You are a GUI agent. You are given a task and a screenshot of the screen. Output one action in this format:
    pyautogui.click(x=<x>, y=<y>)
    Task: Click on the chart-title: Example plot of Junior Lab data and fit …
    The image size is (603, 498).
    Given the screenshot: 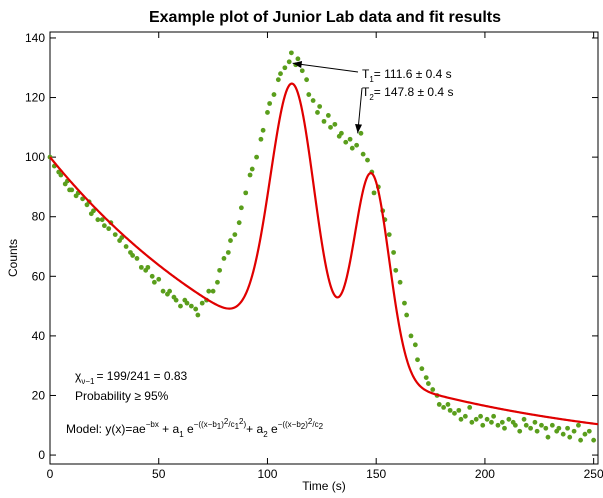 What is the action you would take?
    pyautogui.click(x=325, y=17)
    